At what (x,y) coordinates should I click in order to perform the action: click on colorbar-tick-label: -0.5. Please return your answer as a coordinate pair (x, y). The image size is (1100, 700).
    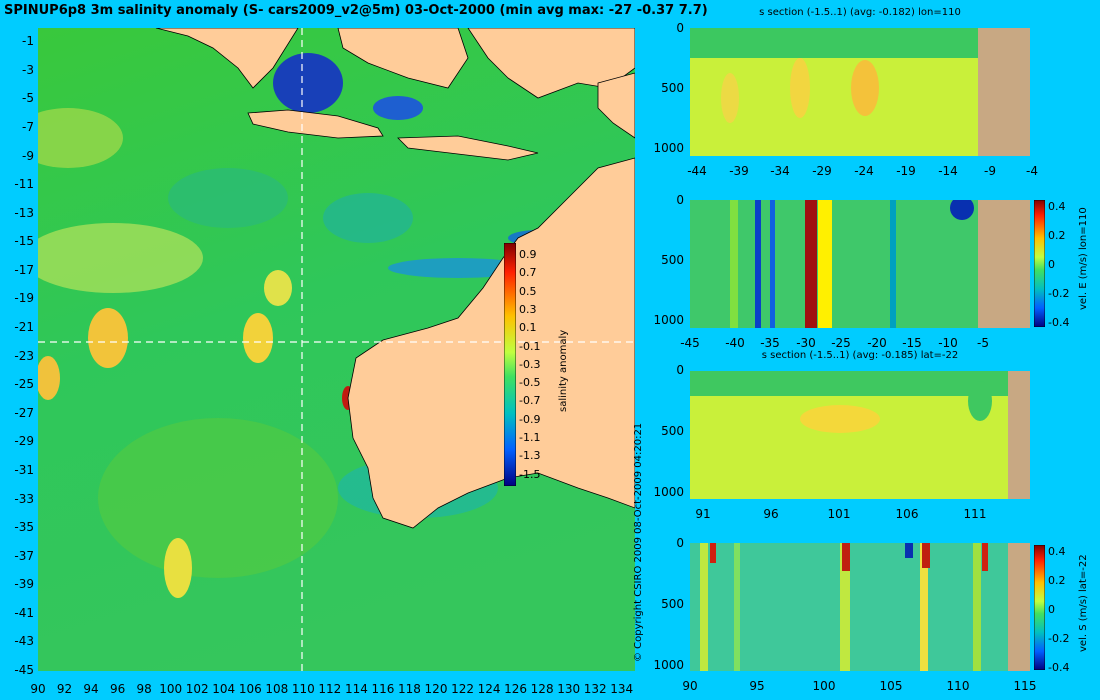
    Looking at the image, I should click on (530, 383).